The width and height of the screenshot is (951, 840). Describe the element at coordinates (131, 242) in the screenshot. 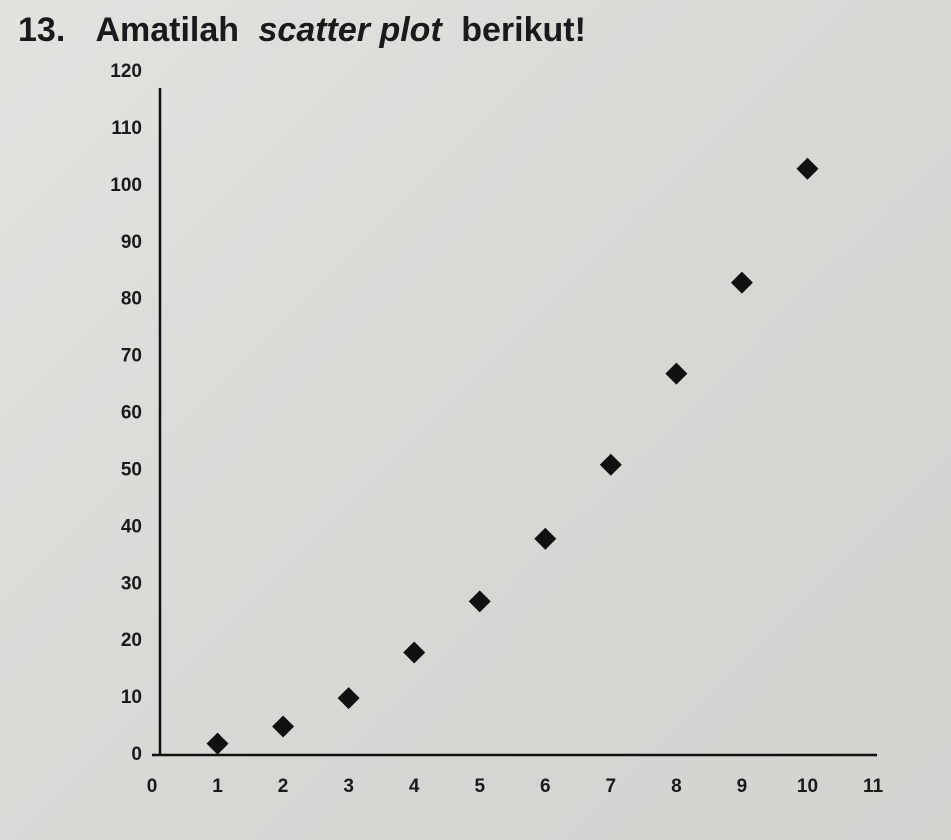

I see `y-tick-label: 90` at that location.